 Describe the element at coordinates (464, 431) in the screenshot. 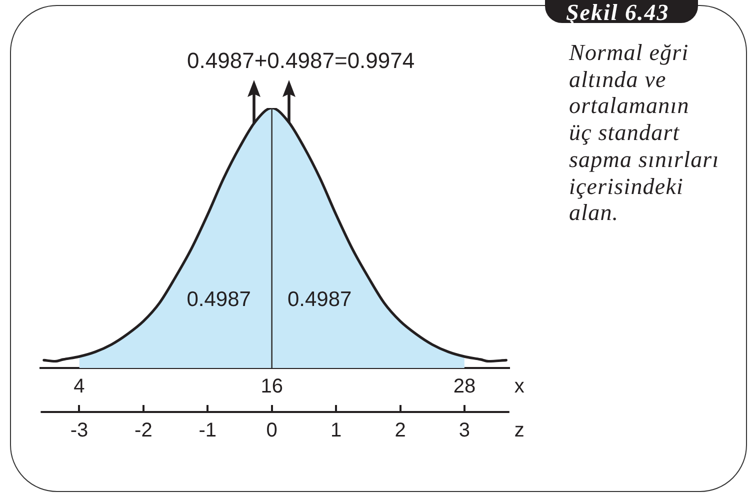

I see `x2-tick-label: 3` at that location.